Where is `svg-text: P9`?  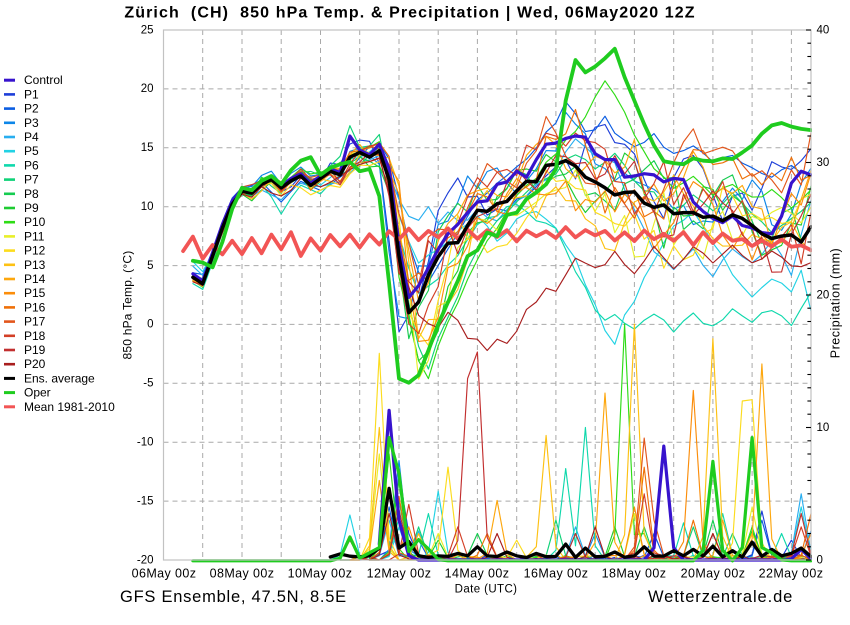
svg-text: P9 is located at coordinates (31, 208).